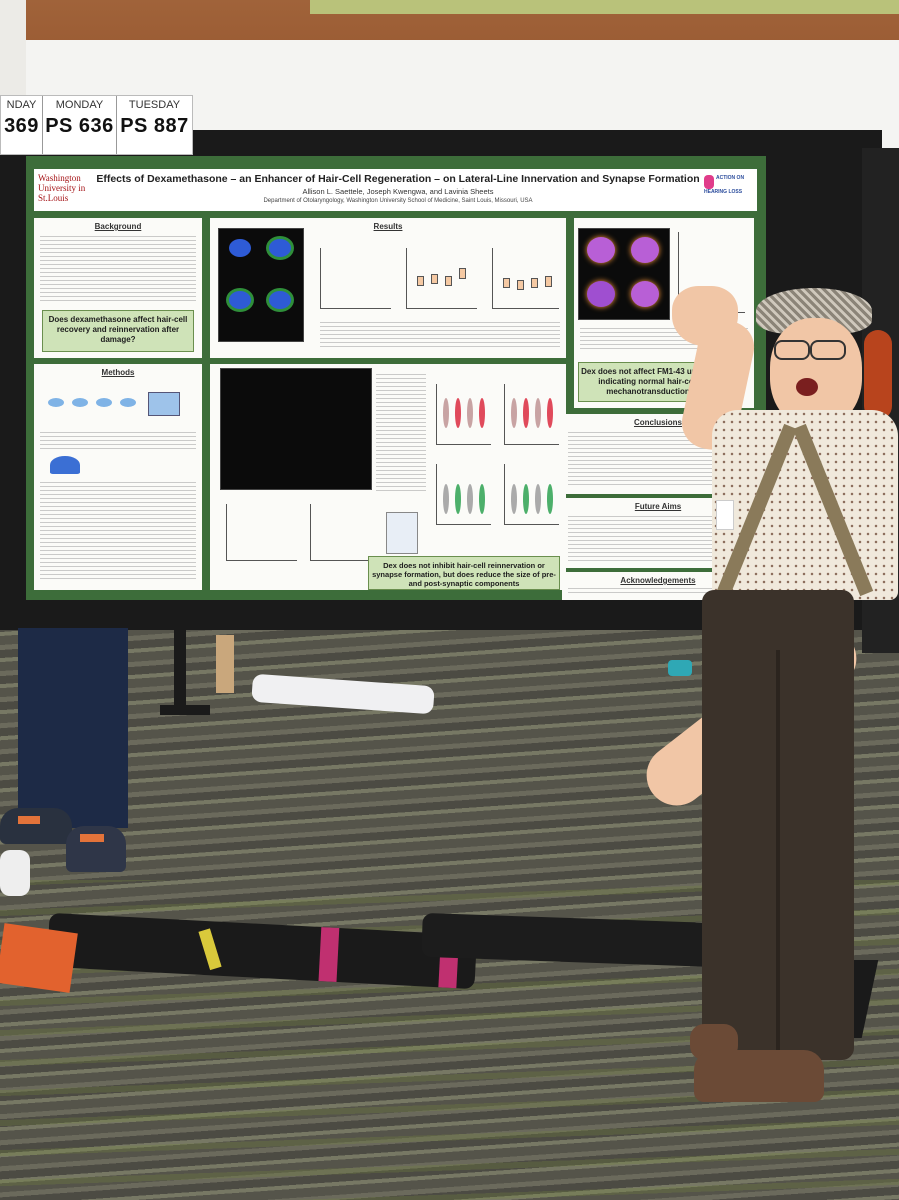 This screenshot has width=899, height=1200. I want to click on schedule-code: 369, so click(21, 126).